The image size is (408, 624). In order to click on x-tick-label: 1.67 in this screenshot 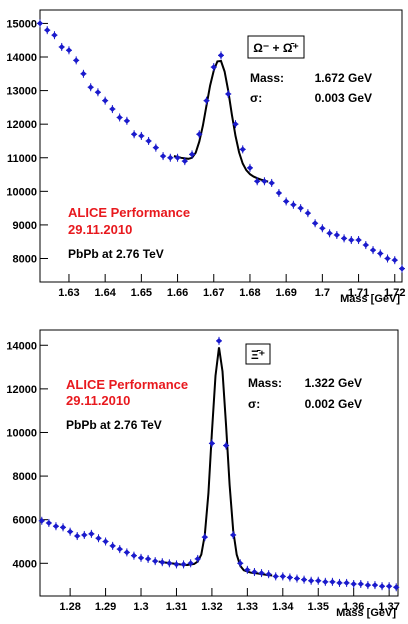, I will do `click(213, 293)`.